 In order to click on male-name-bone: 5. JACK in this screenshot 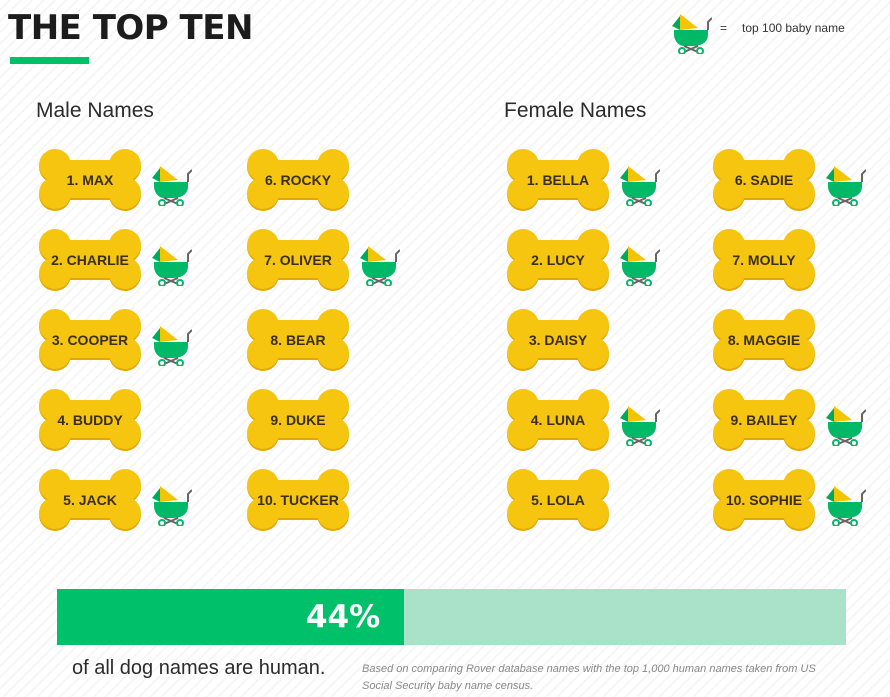, I will do `click(90, 500)`.